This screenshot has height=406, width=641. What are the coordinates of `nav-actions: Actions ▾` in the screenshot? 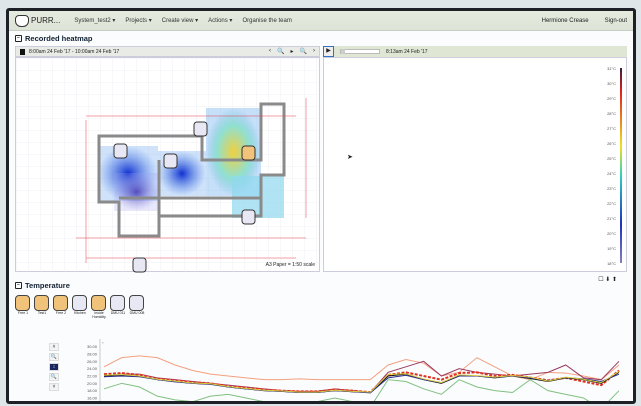 It's located at (220, 21).